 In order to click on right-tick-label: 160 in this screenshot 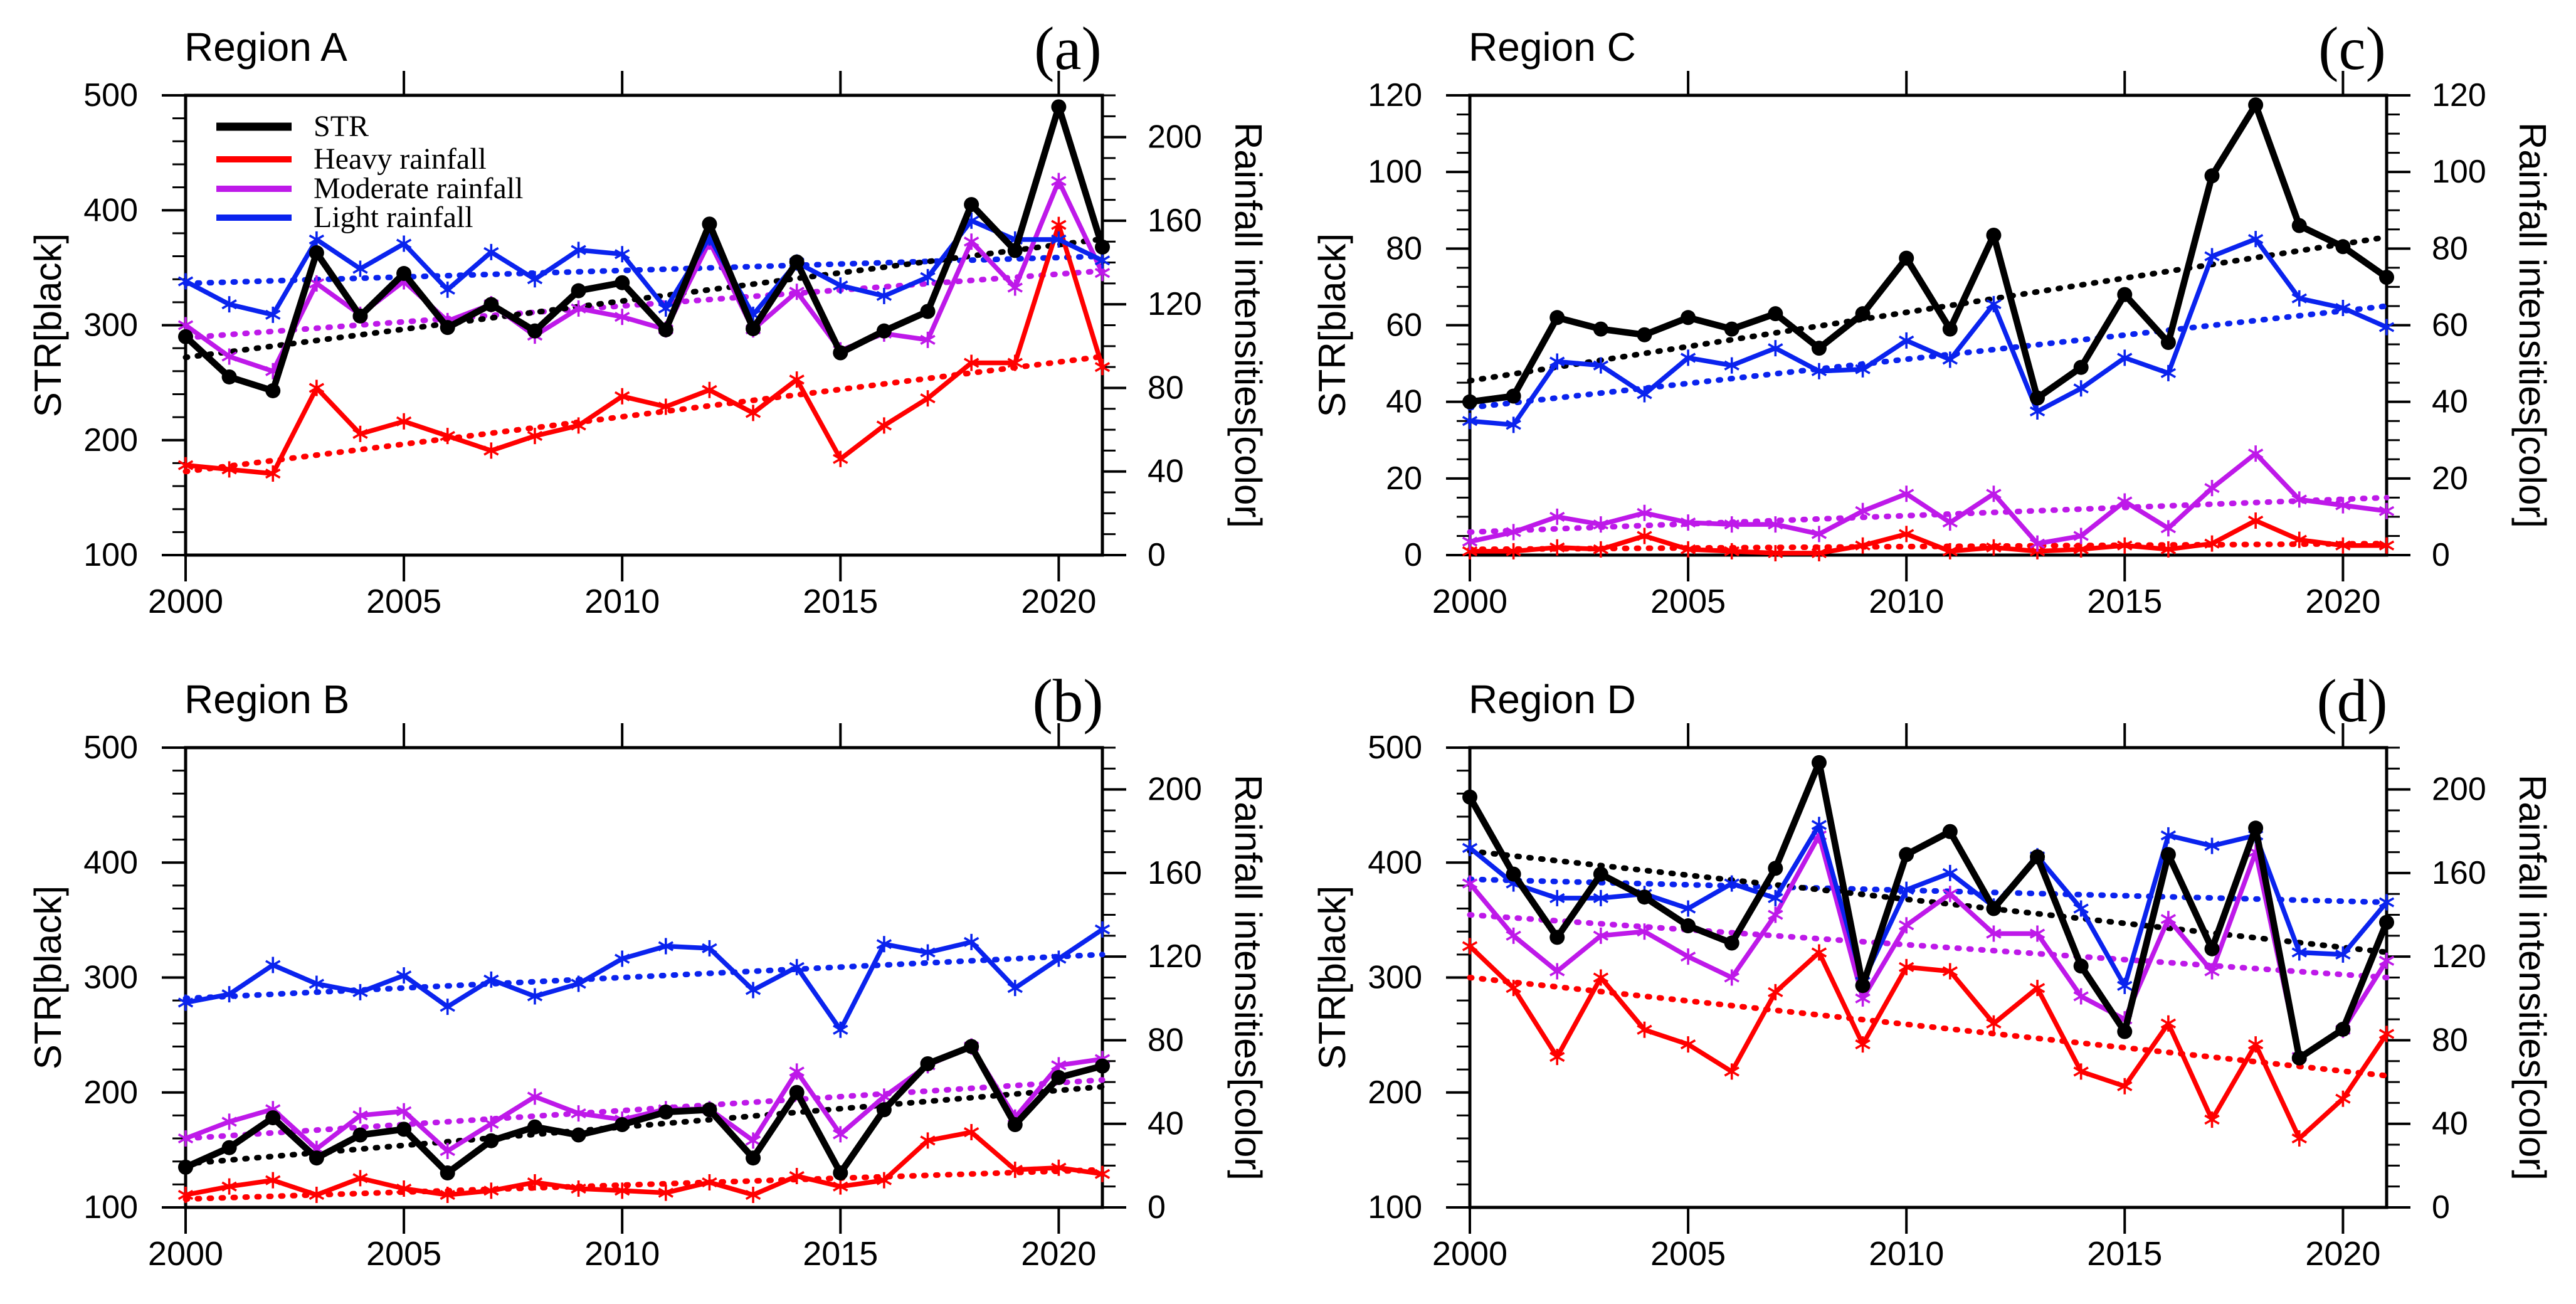, I will do `click(1175, 873)`.